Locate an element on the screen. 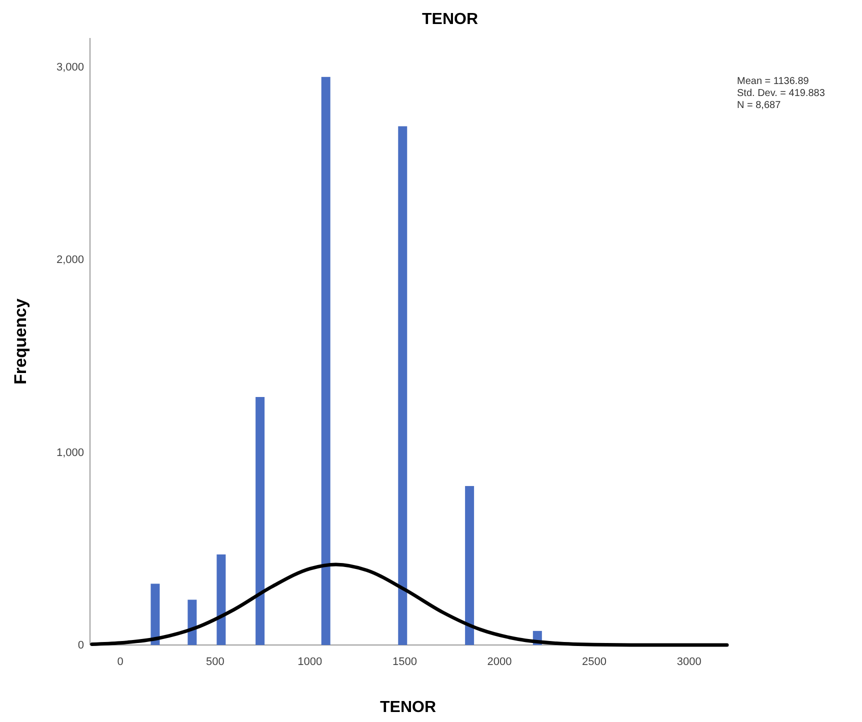 This screenshot has width=862, height=722. y-tick-label: 1,000 is located at coordinates (70, 452).